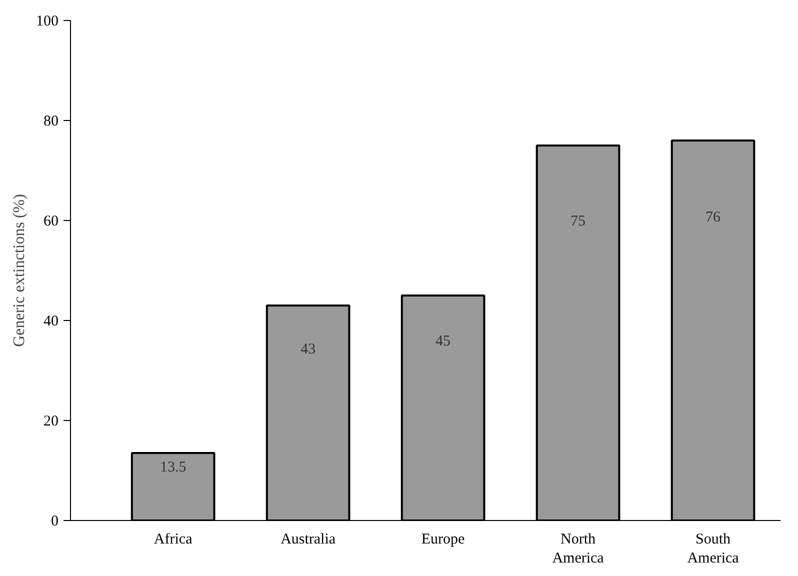 The height and width of the screenshot is (576, 798). Describe the element at coordinates (443, 342) in the screenshot. I see `data-label: 45` at that location.